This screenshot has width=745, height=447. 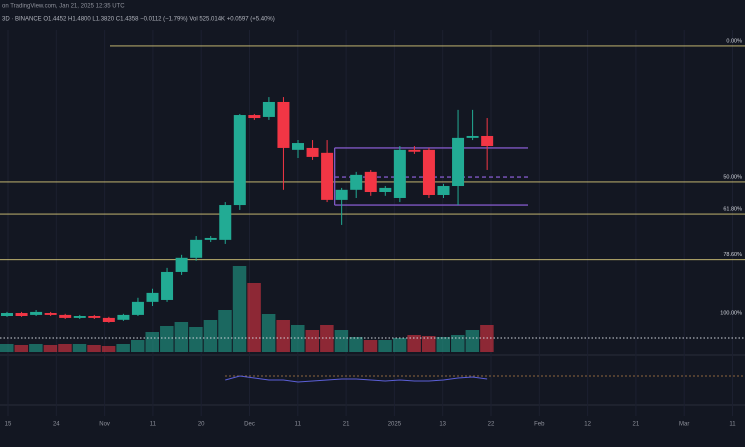 I want to click on x-tick-label: 20, so click(x=201, y=425).